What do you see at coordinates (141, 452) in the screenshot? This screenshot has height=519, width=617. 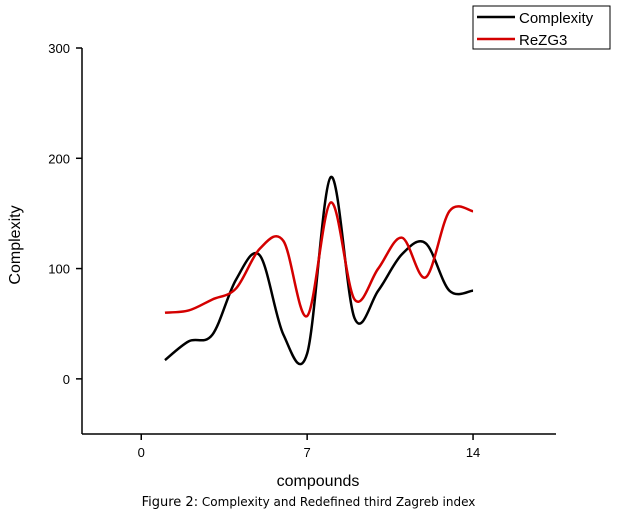 I see `x-tick-label: 0` at bounding box center [141, 452].